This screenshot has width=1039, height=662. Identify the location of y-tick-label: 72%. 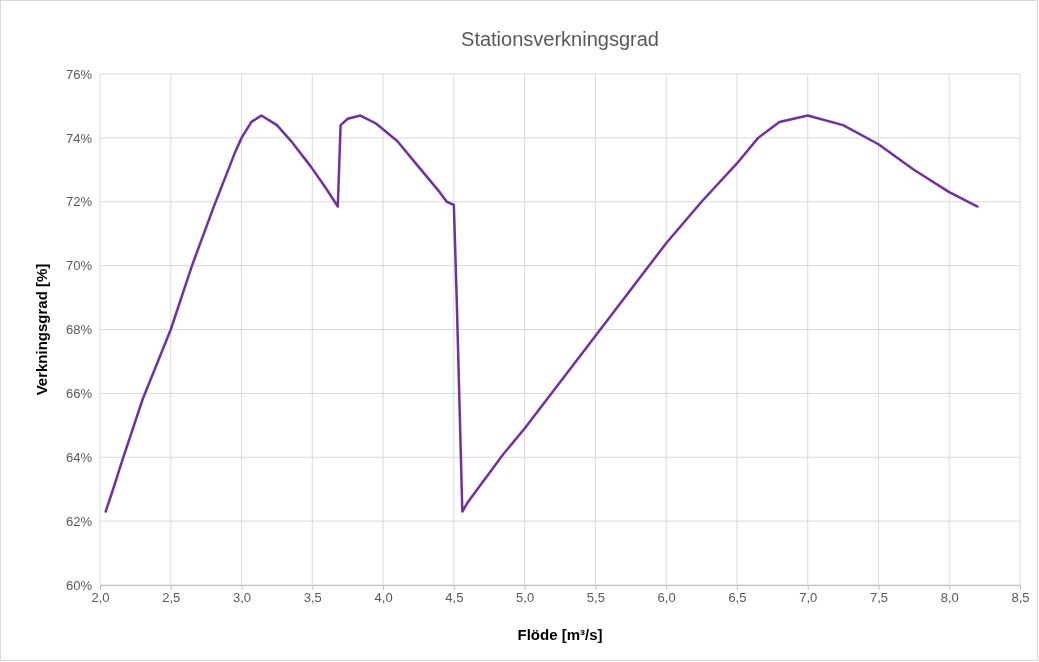
(79, 202).